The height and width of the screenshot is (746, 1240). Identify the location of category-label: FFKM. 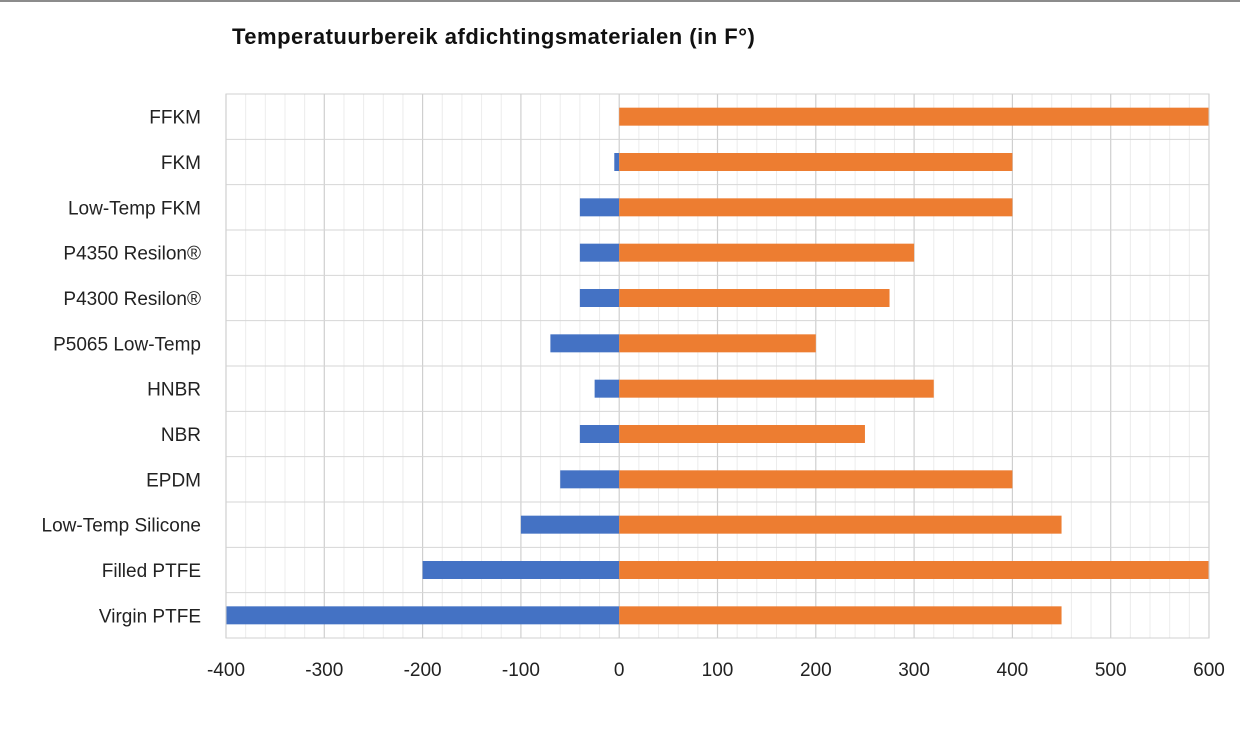
(175, 118).